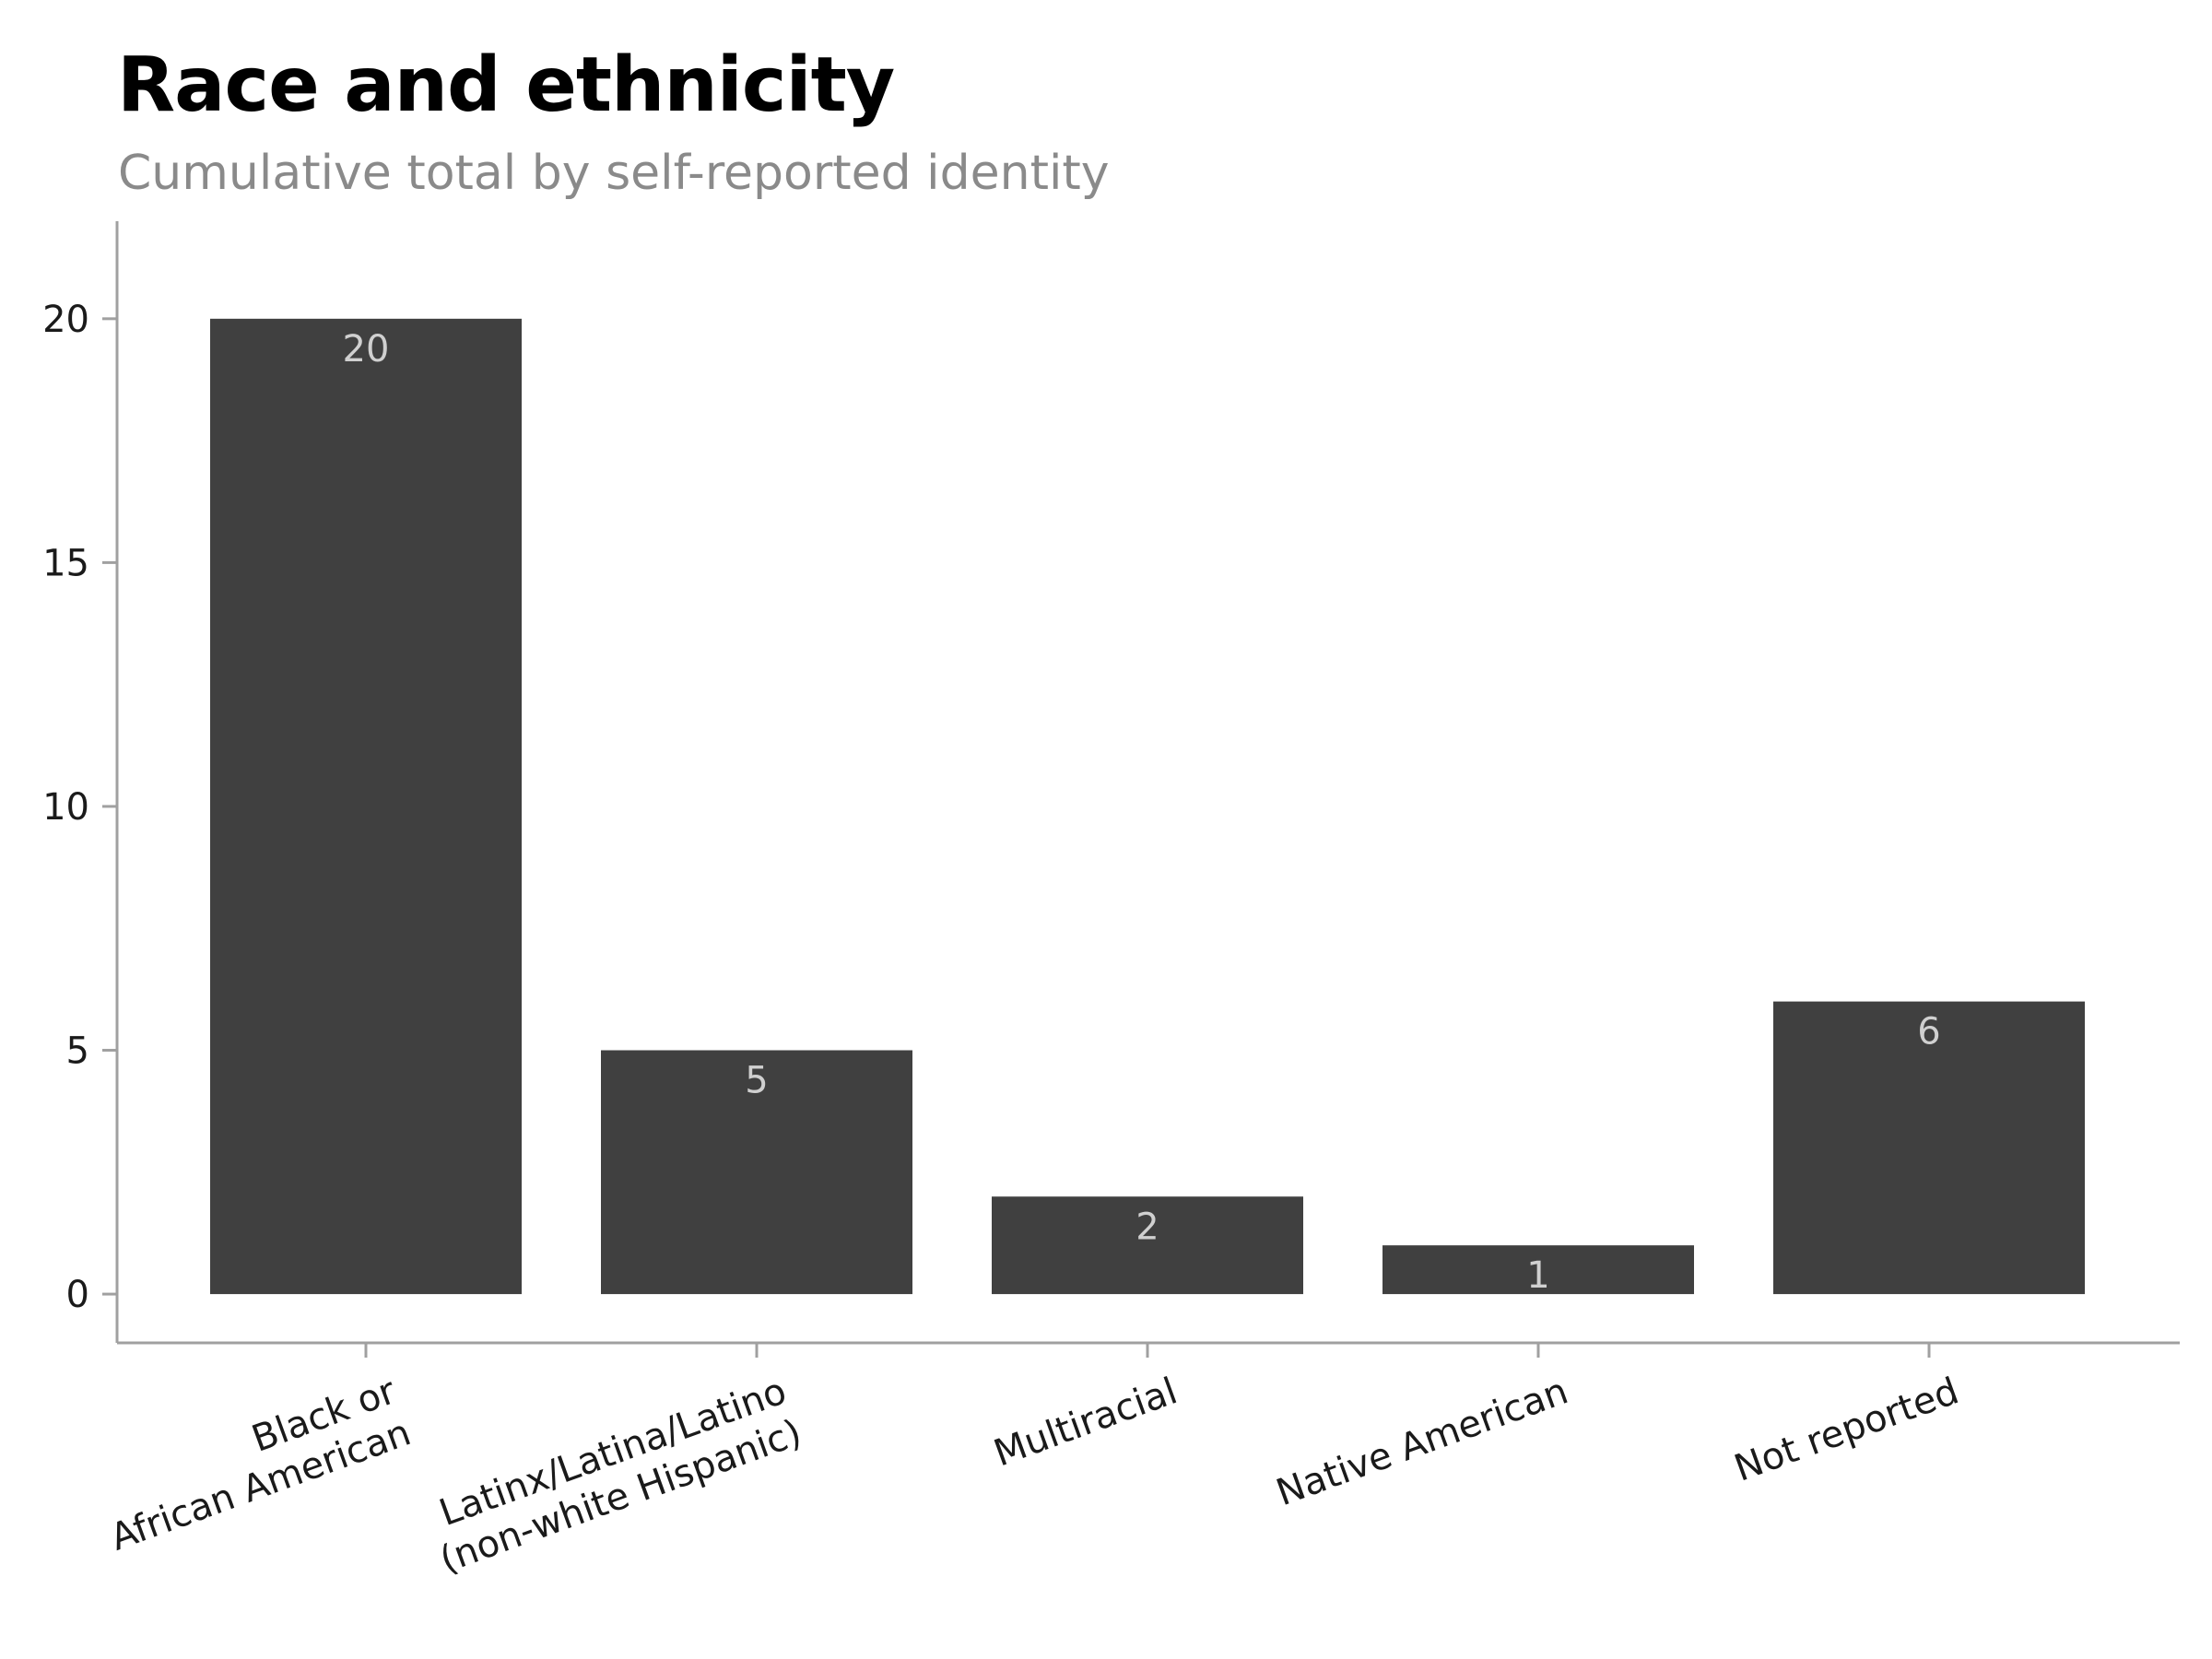  What do you see at coordinates (65, 807) in the screenshot?
I see `y-tick-label: 10` at bounding box center [65, 807].